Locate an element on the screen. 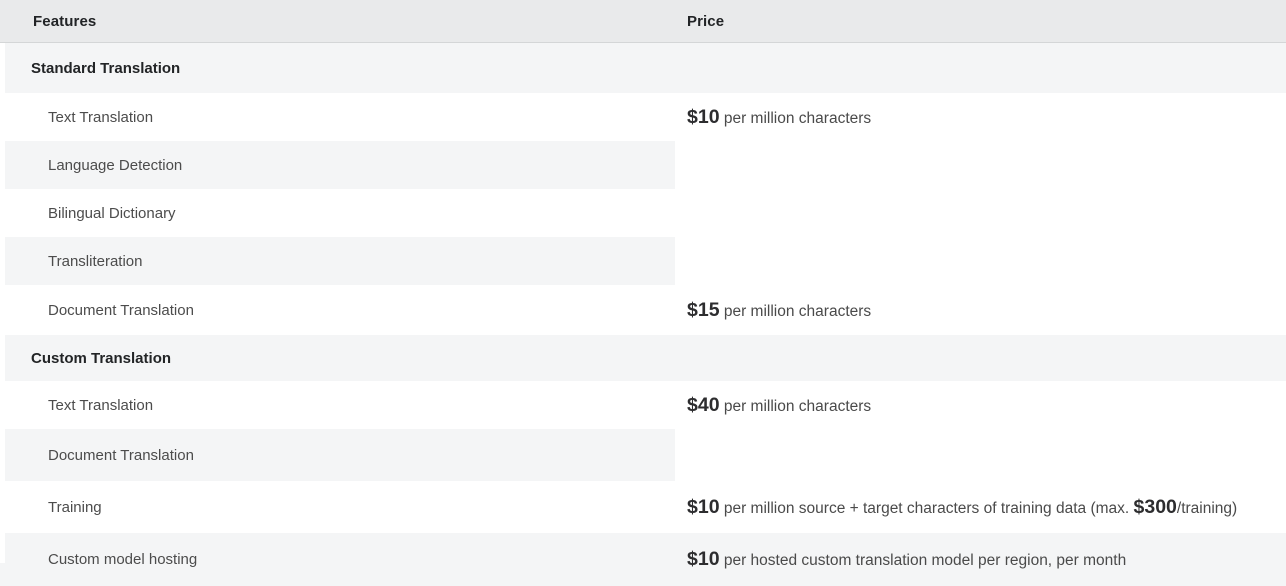  feature-cell: Custom Translation is located at coordinates (340, 358).